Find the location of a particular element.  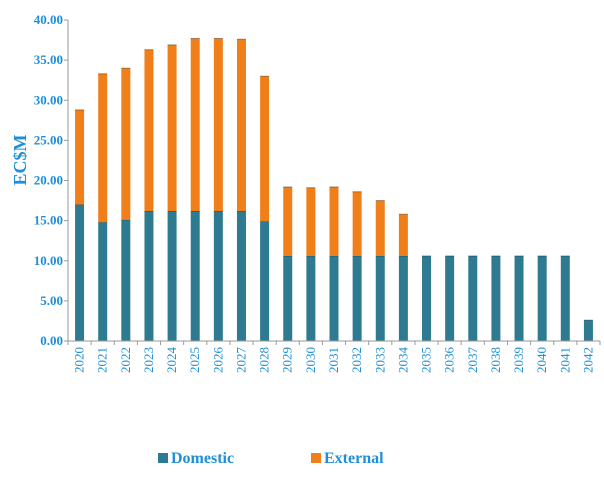

bar-domestic-2022 is located at coordinates (125, 280).